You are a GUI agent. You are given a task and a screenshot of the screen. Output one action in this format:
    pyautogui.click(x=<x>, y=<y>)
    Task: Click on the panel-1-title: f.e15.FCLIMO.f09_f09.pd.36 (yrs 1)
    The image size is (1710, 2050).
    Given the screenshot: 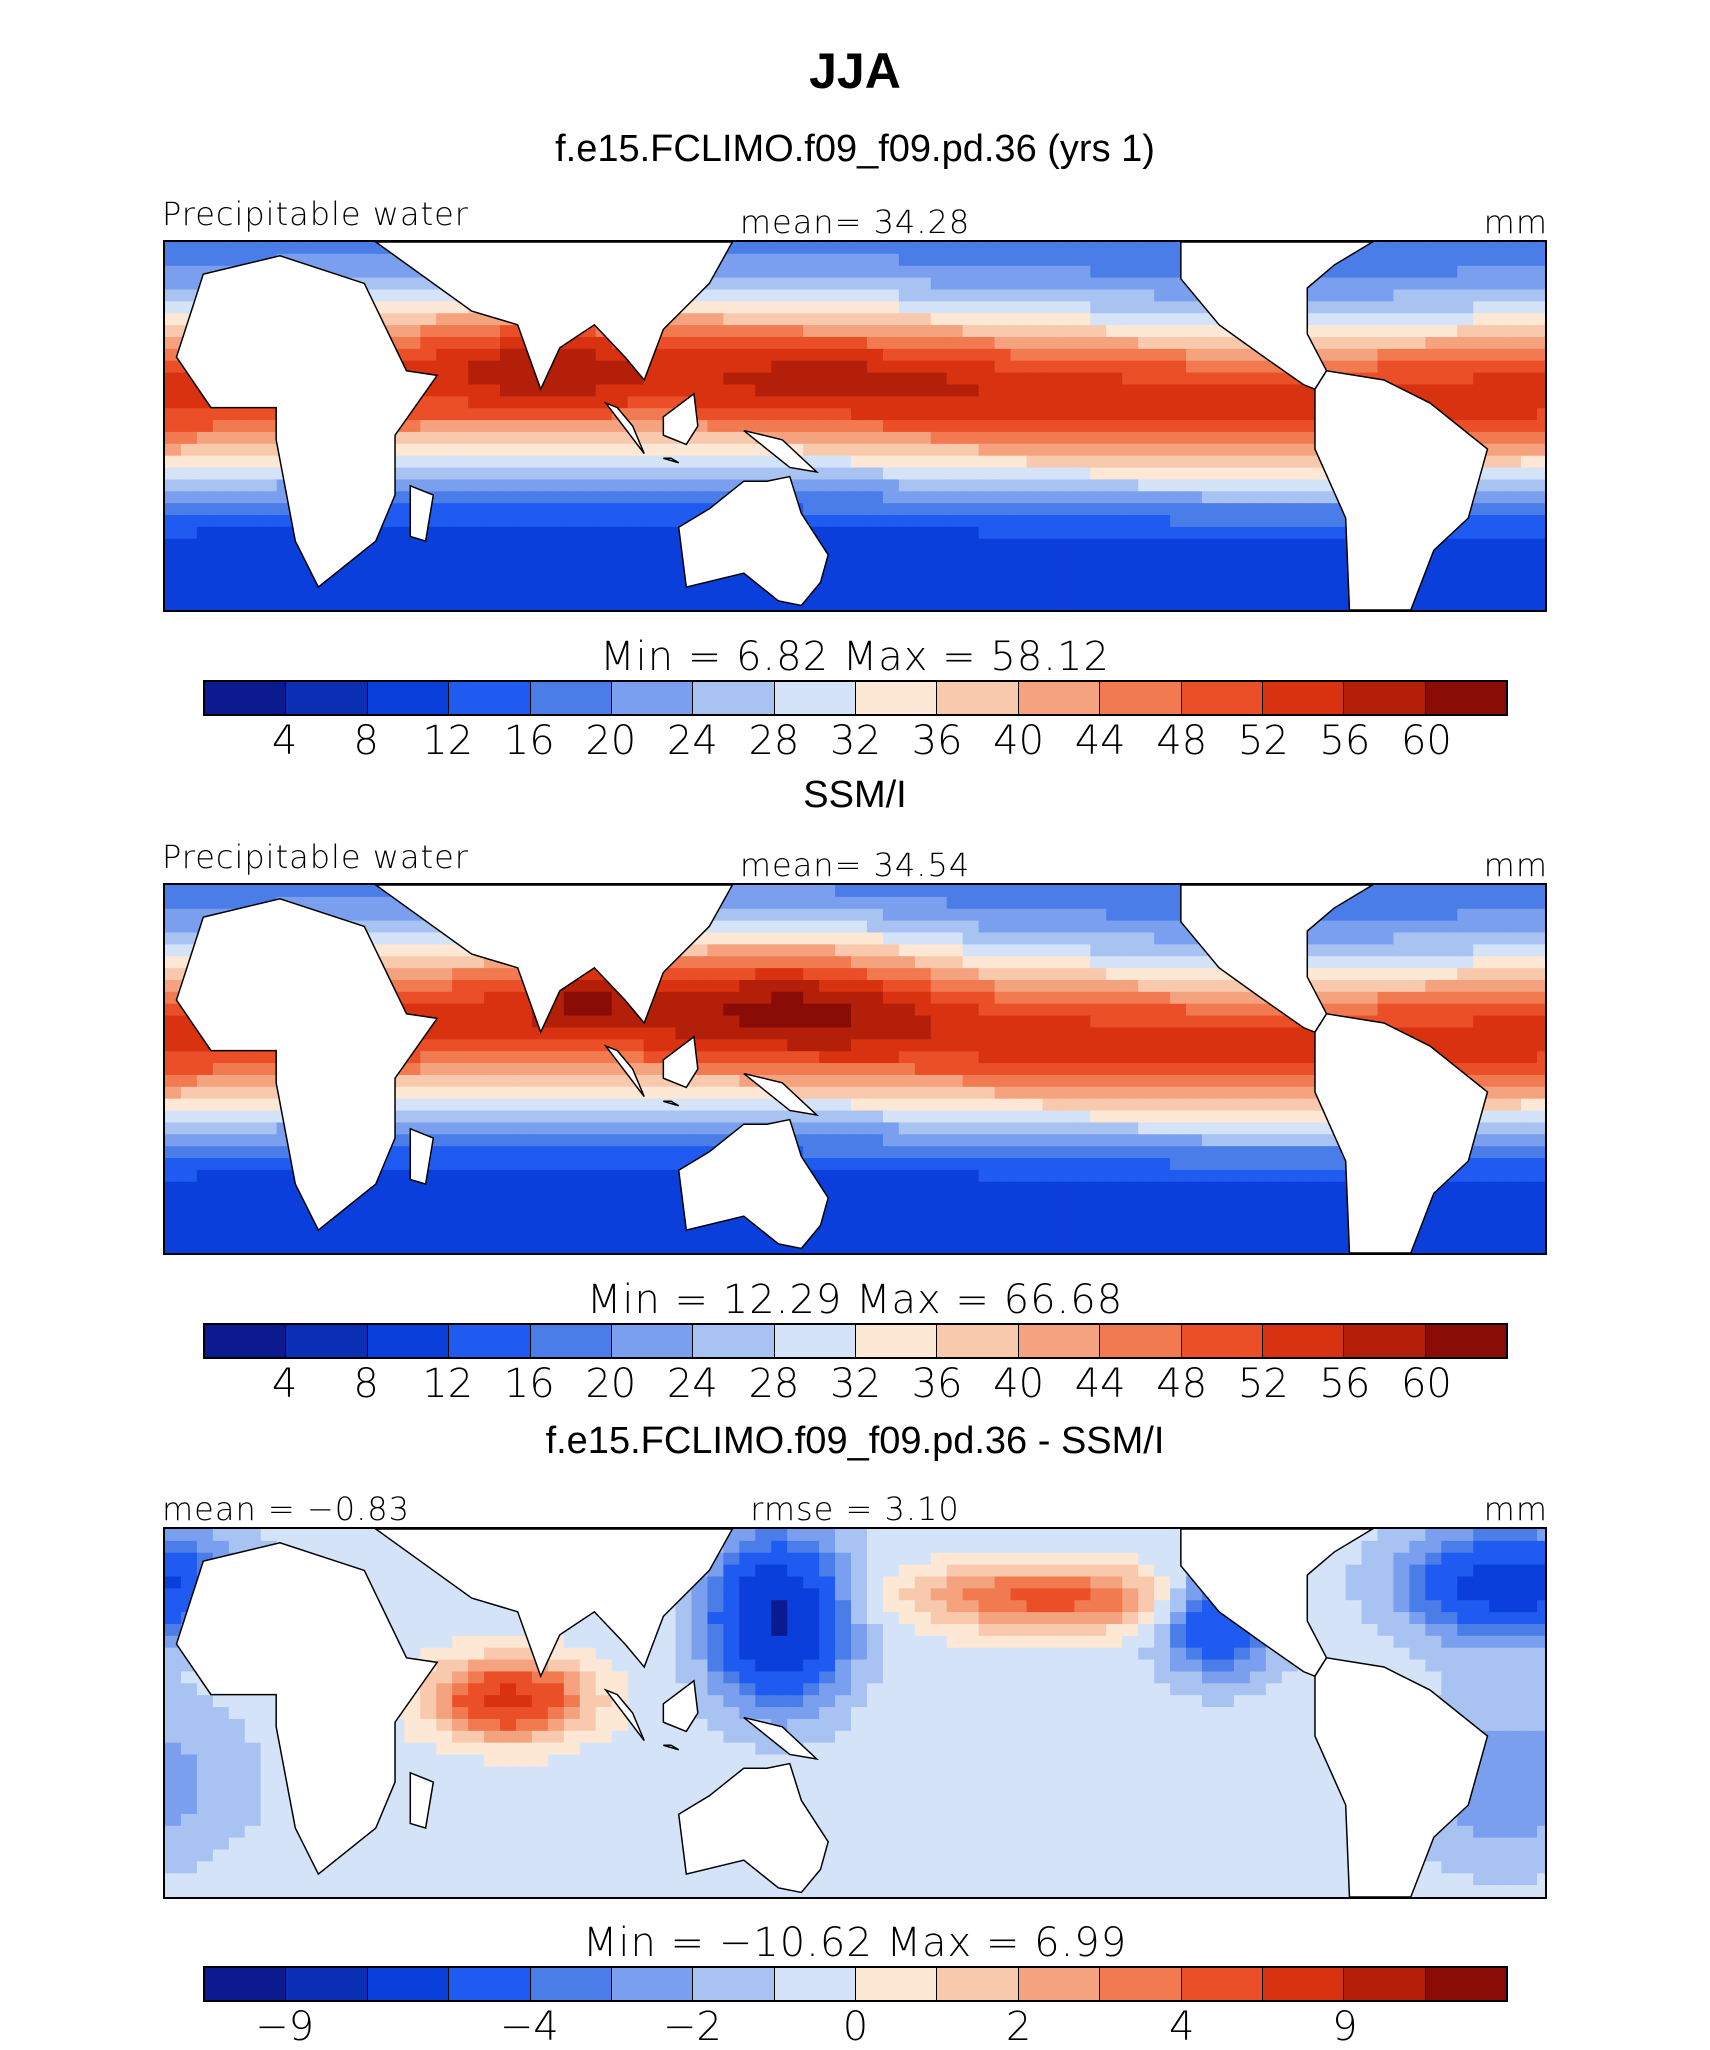 What is the action you would take?
    pyautogui.click(x=855, y=149)
    